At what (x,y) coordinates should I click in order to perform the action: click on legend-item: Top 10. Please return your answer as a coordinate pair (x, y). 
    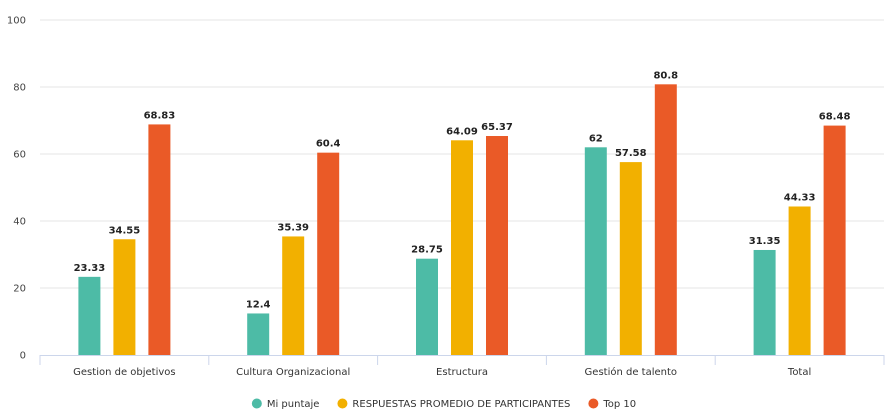
    Looking at the image, I should click on (612, 404).